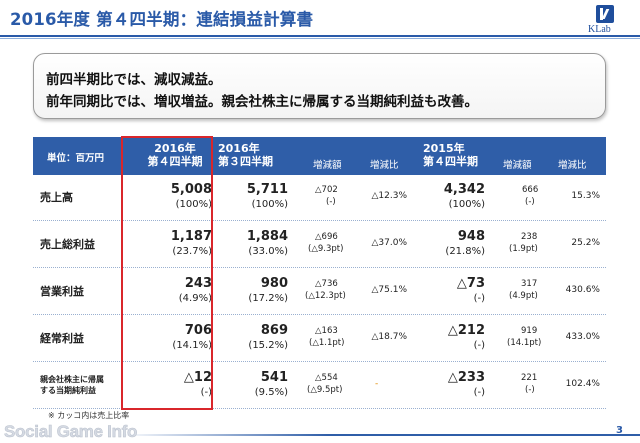 The width and height of the screenshot is (640, 443). What do you see at coordinates (71, 432) in the screenshot?
I see `watermark: Social Game Info` at bounding box center [71, 432].